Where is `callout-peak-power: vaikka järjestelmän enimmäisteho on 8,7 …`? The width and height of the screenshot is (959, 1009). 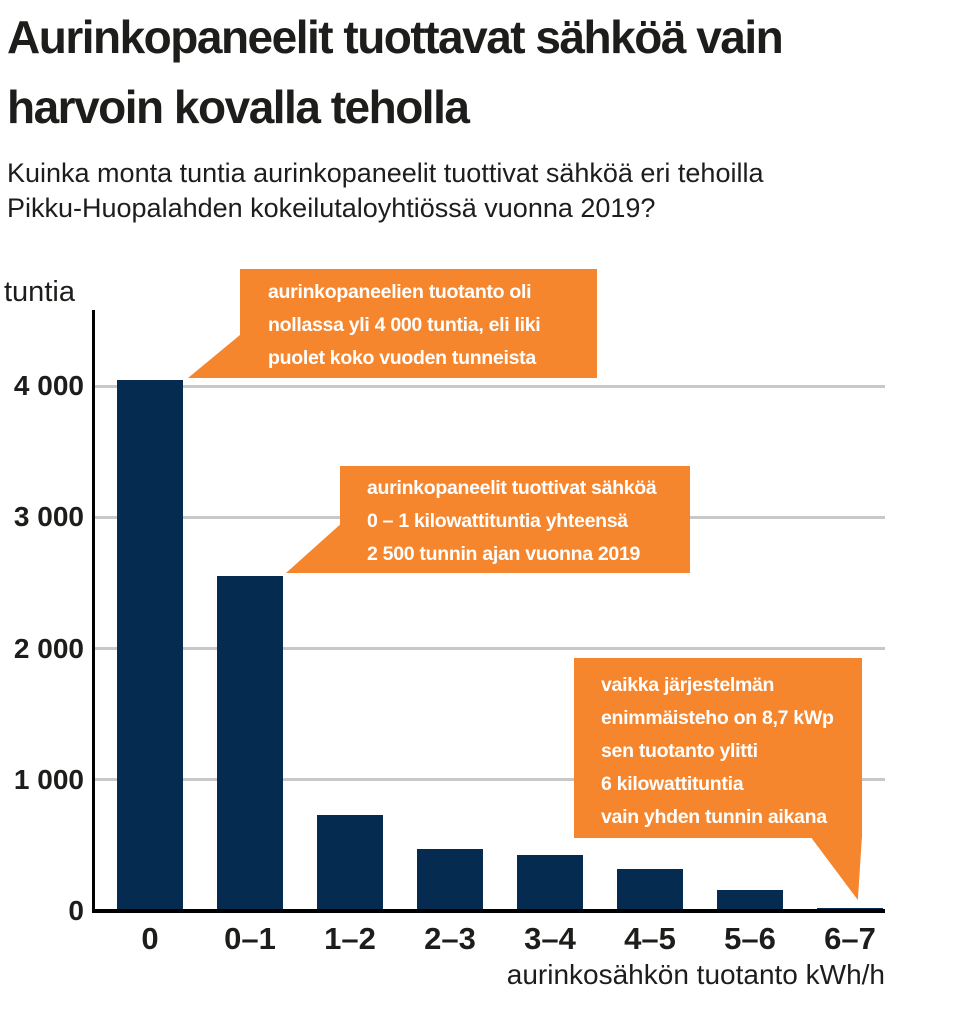 callout-peak-power: vaikka järjestelmän enimmäisteho on 8,7 … is located at coordinates (718, 748).